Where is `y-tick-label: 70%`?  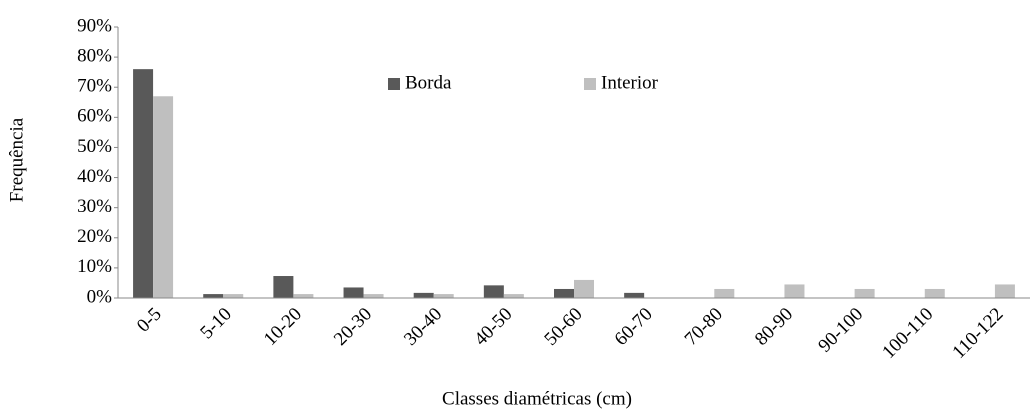
y-tick-label: 70% is located at coordinates (94, 86).